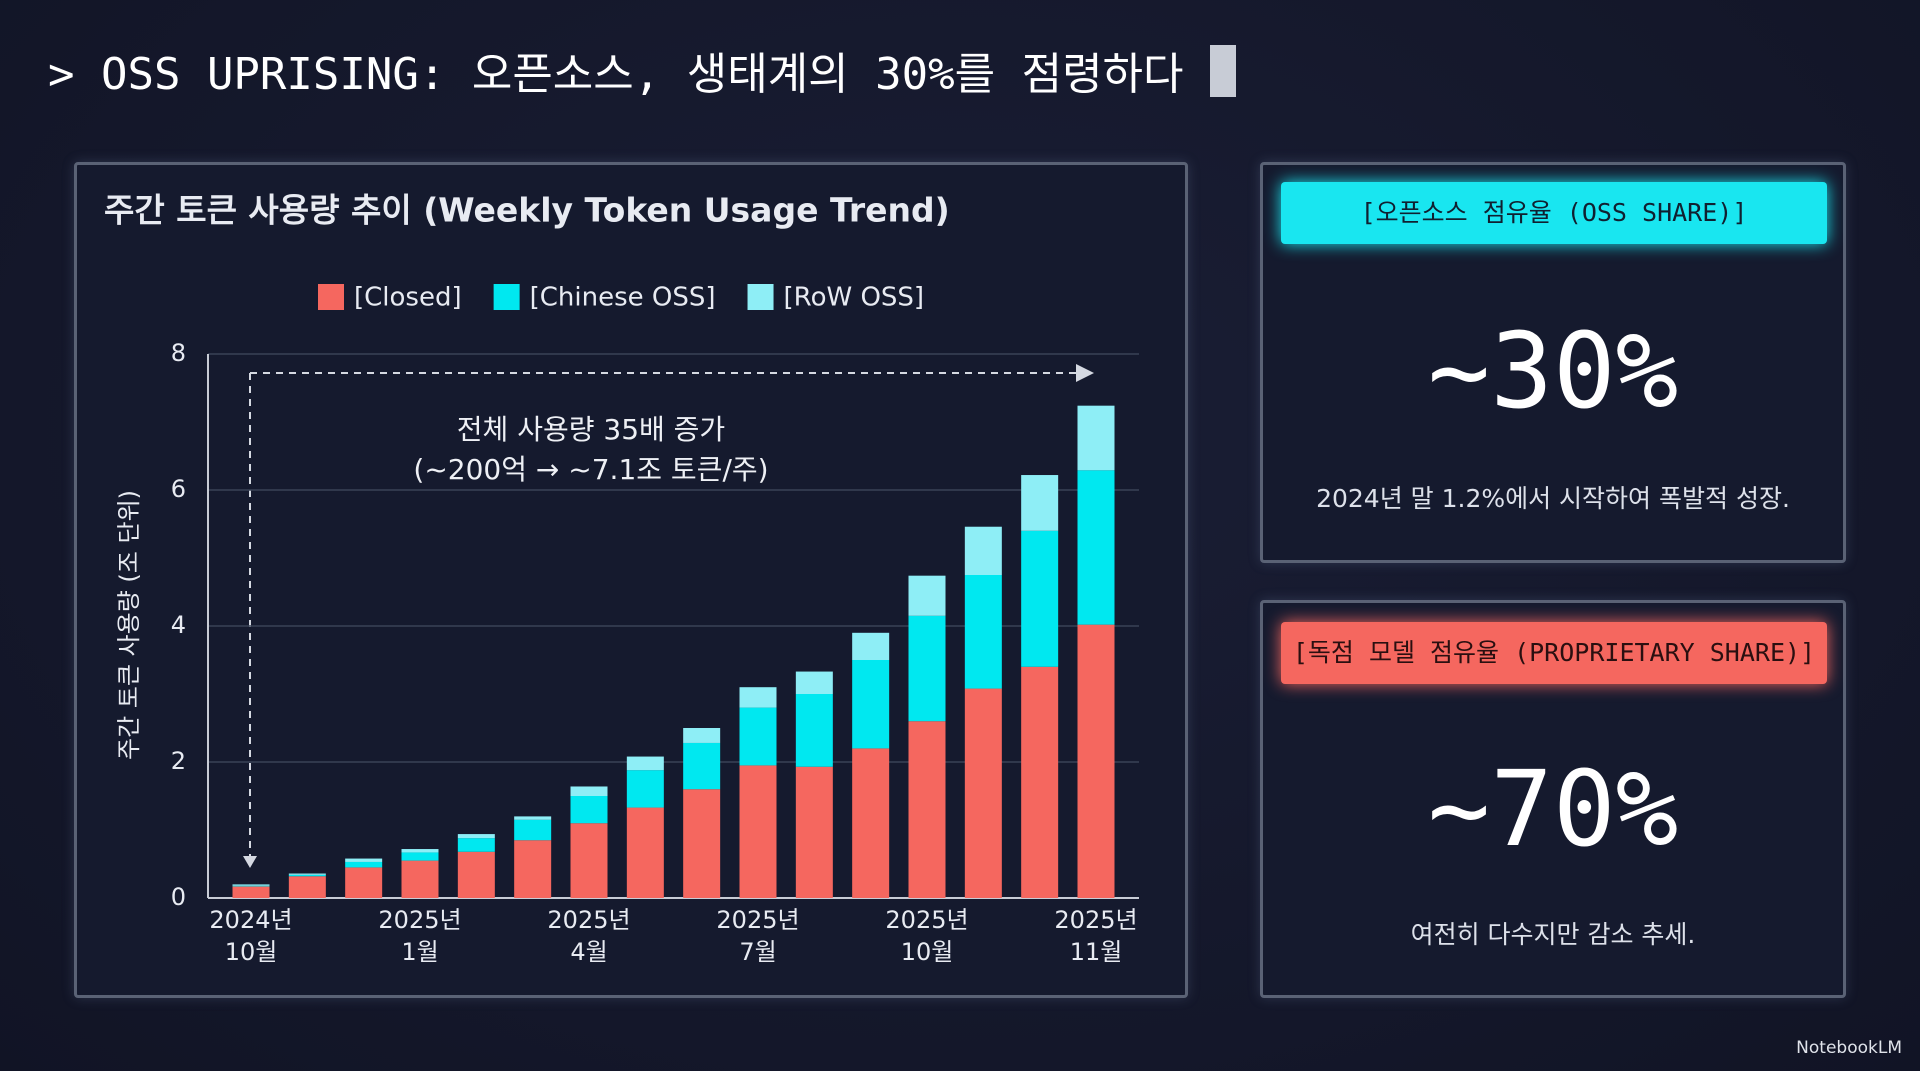 This screenshot has height=1071, width=1920. Describe the element at coordinates (1553, 371) in the screenshot. I see `card-value: ~30%` at that location.